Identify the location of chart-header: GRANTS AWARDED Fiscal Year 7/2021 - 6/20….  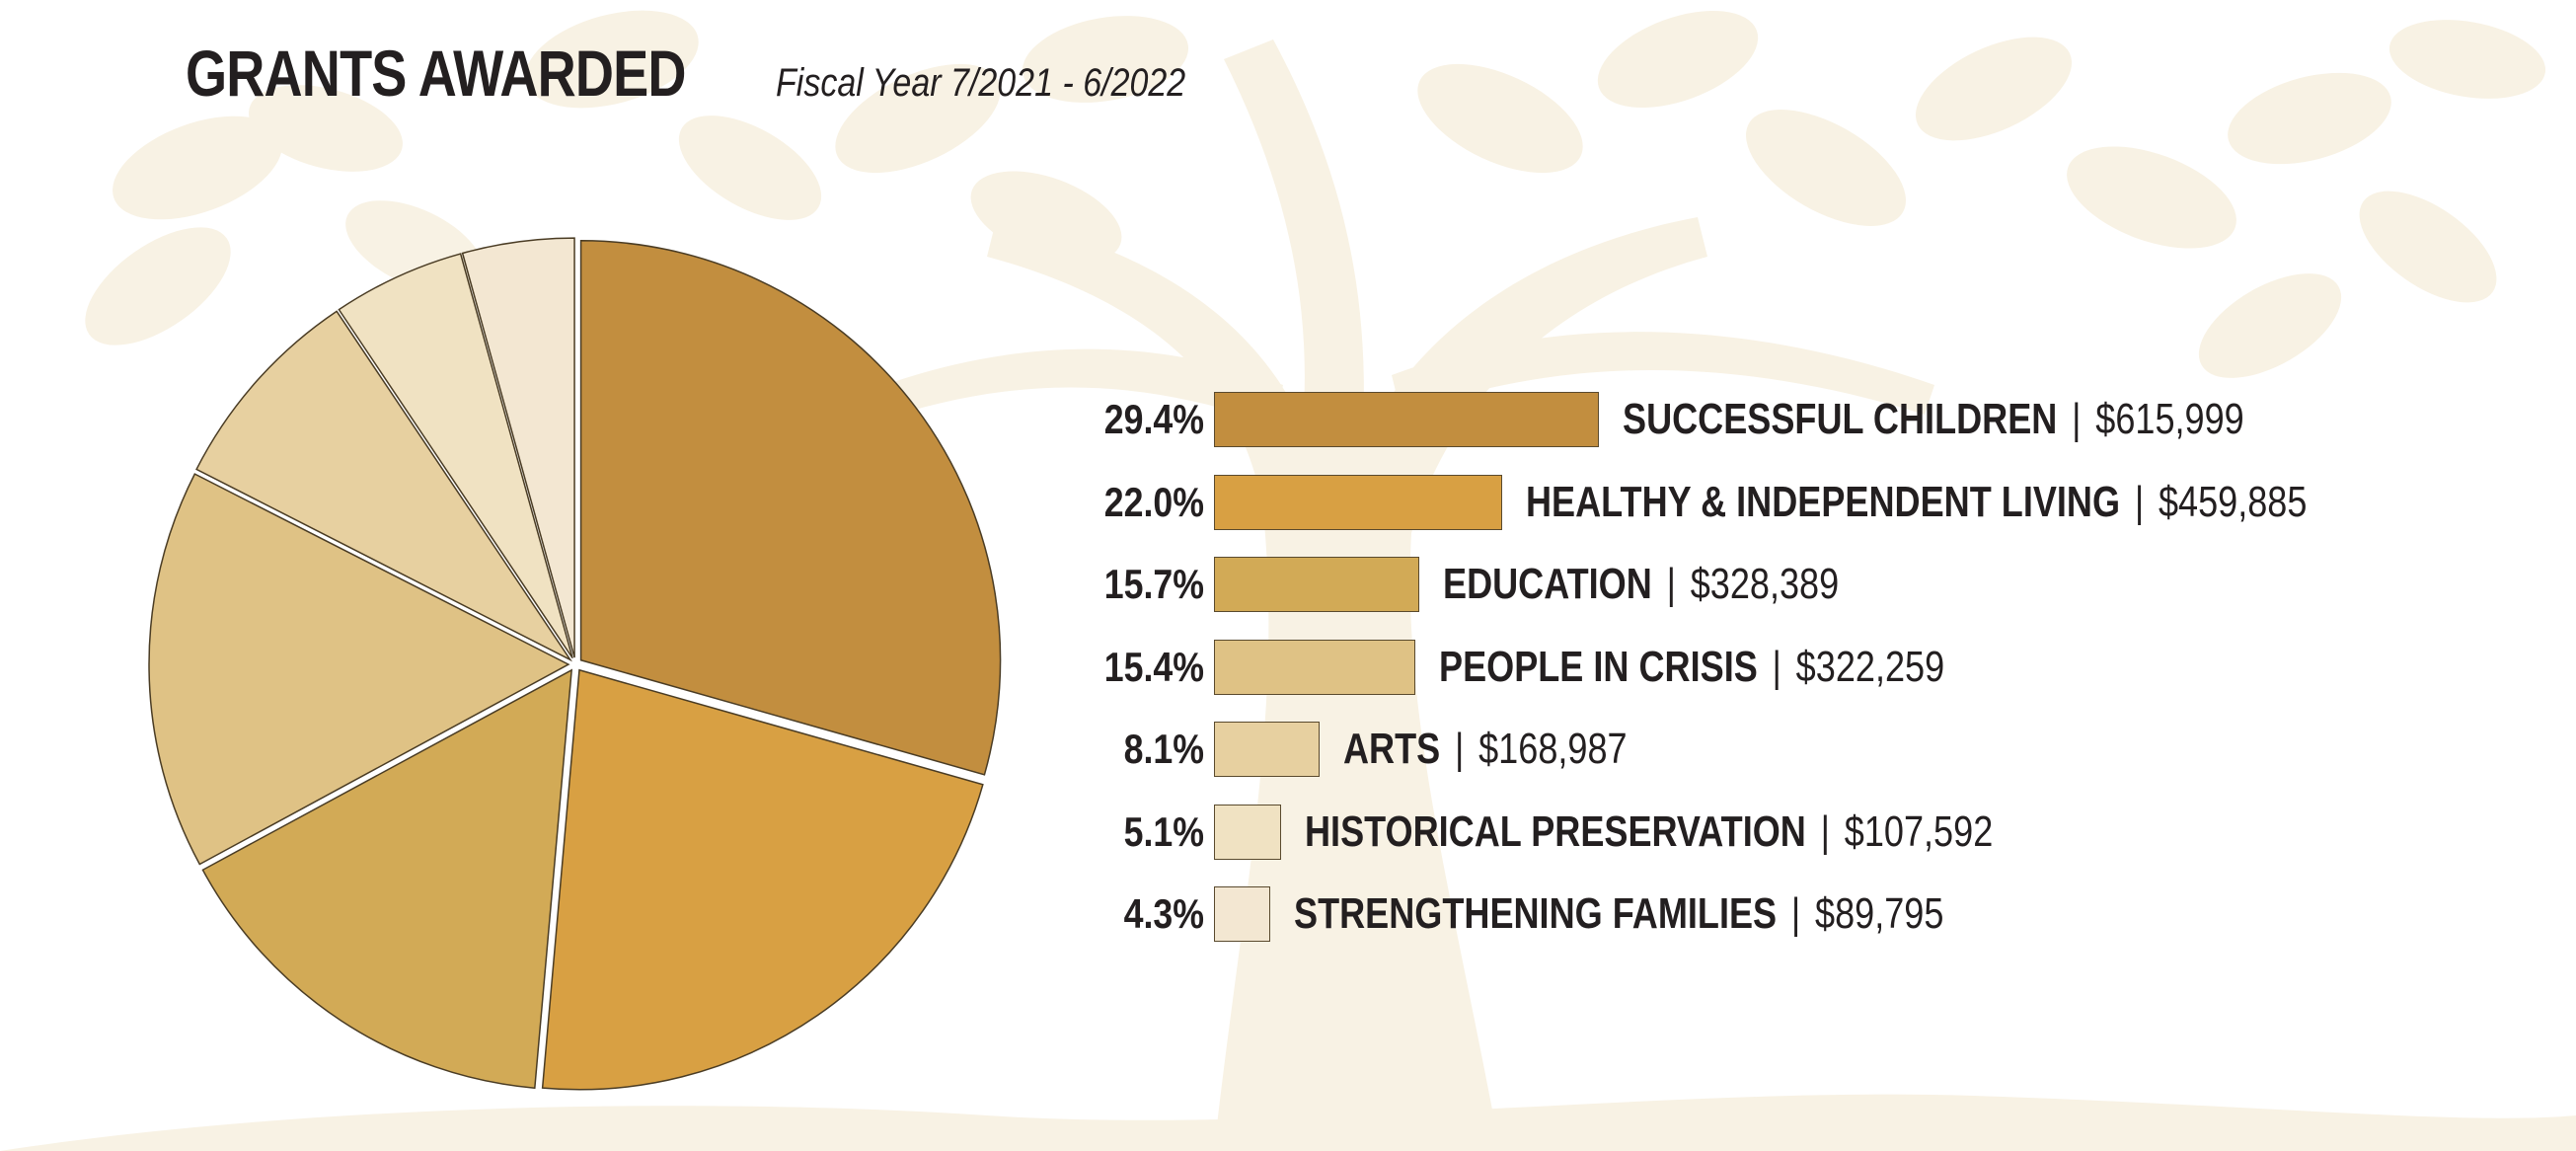
(722, 73).